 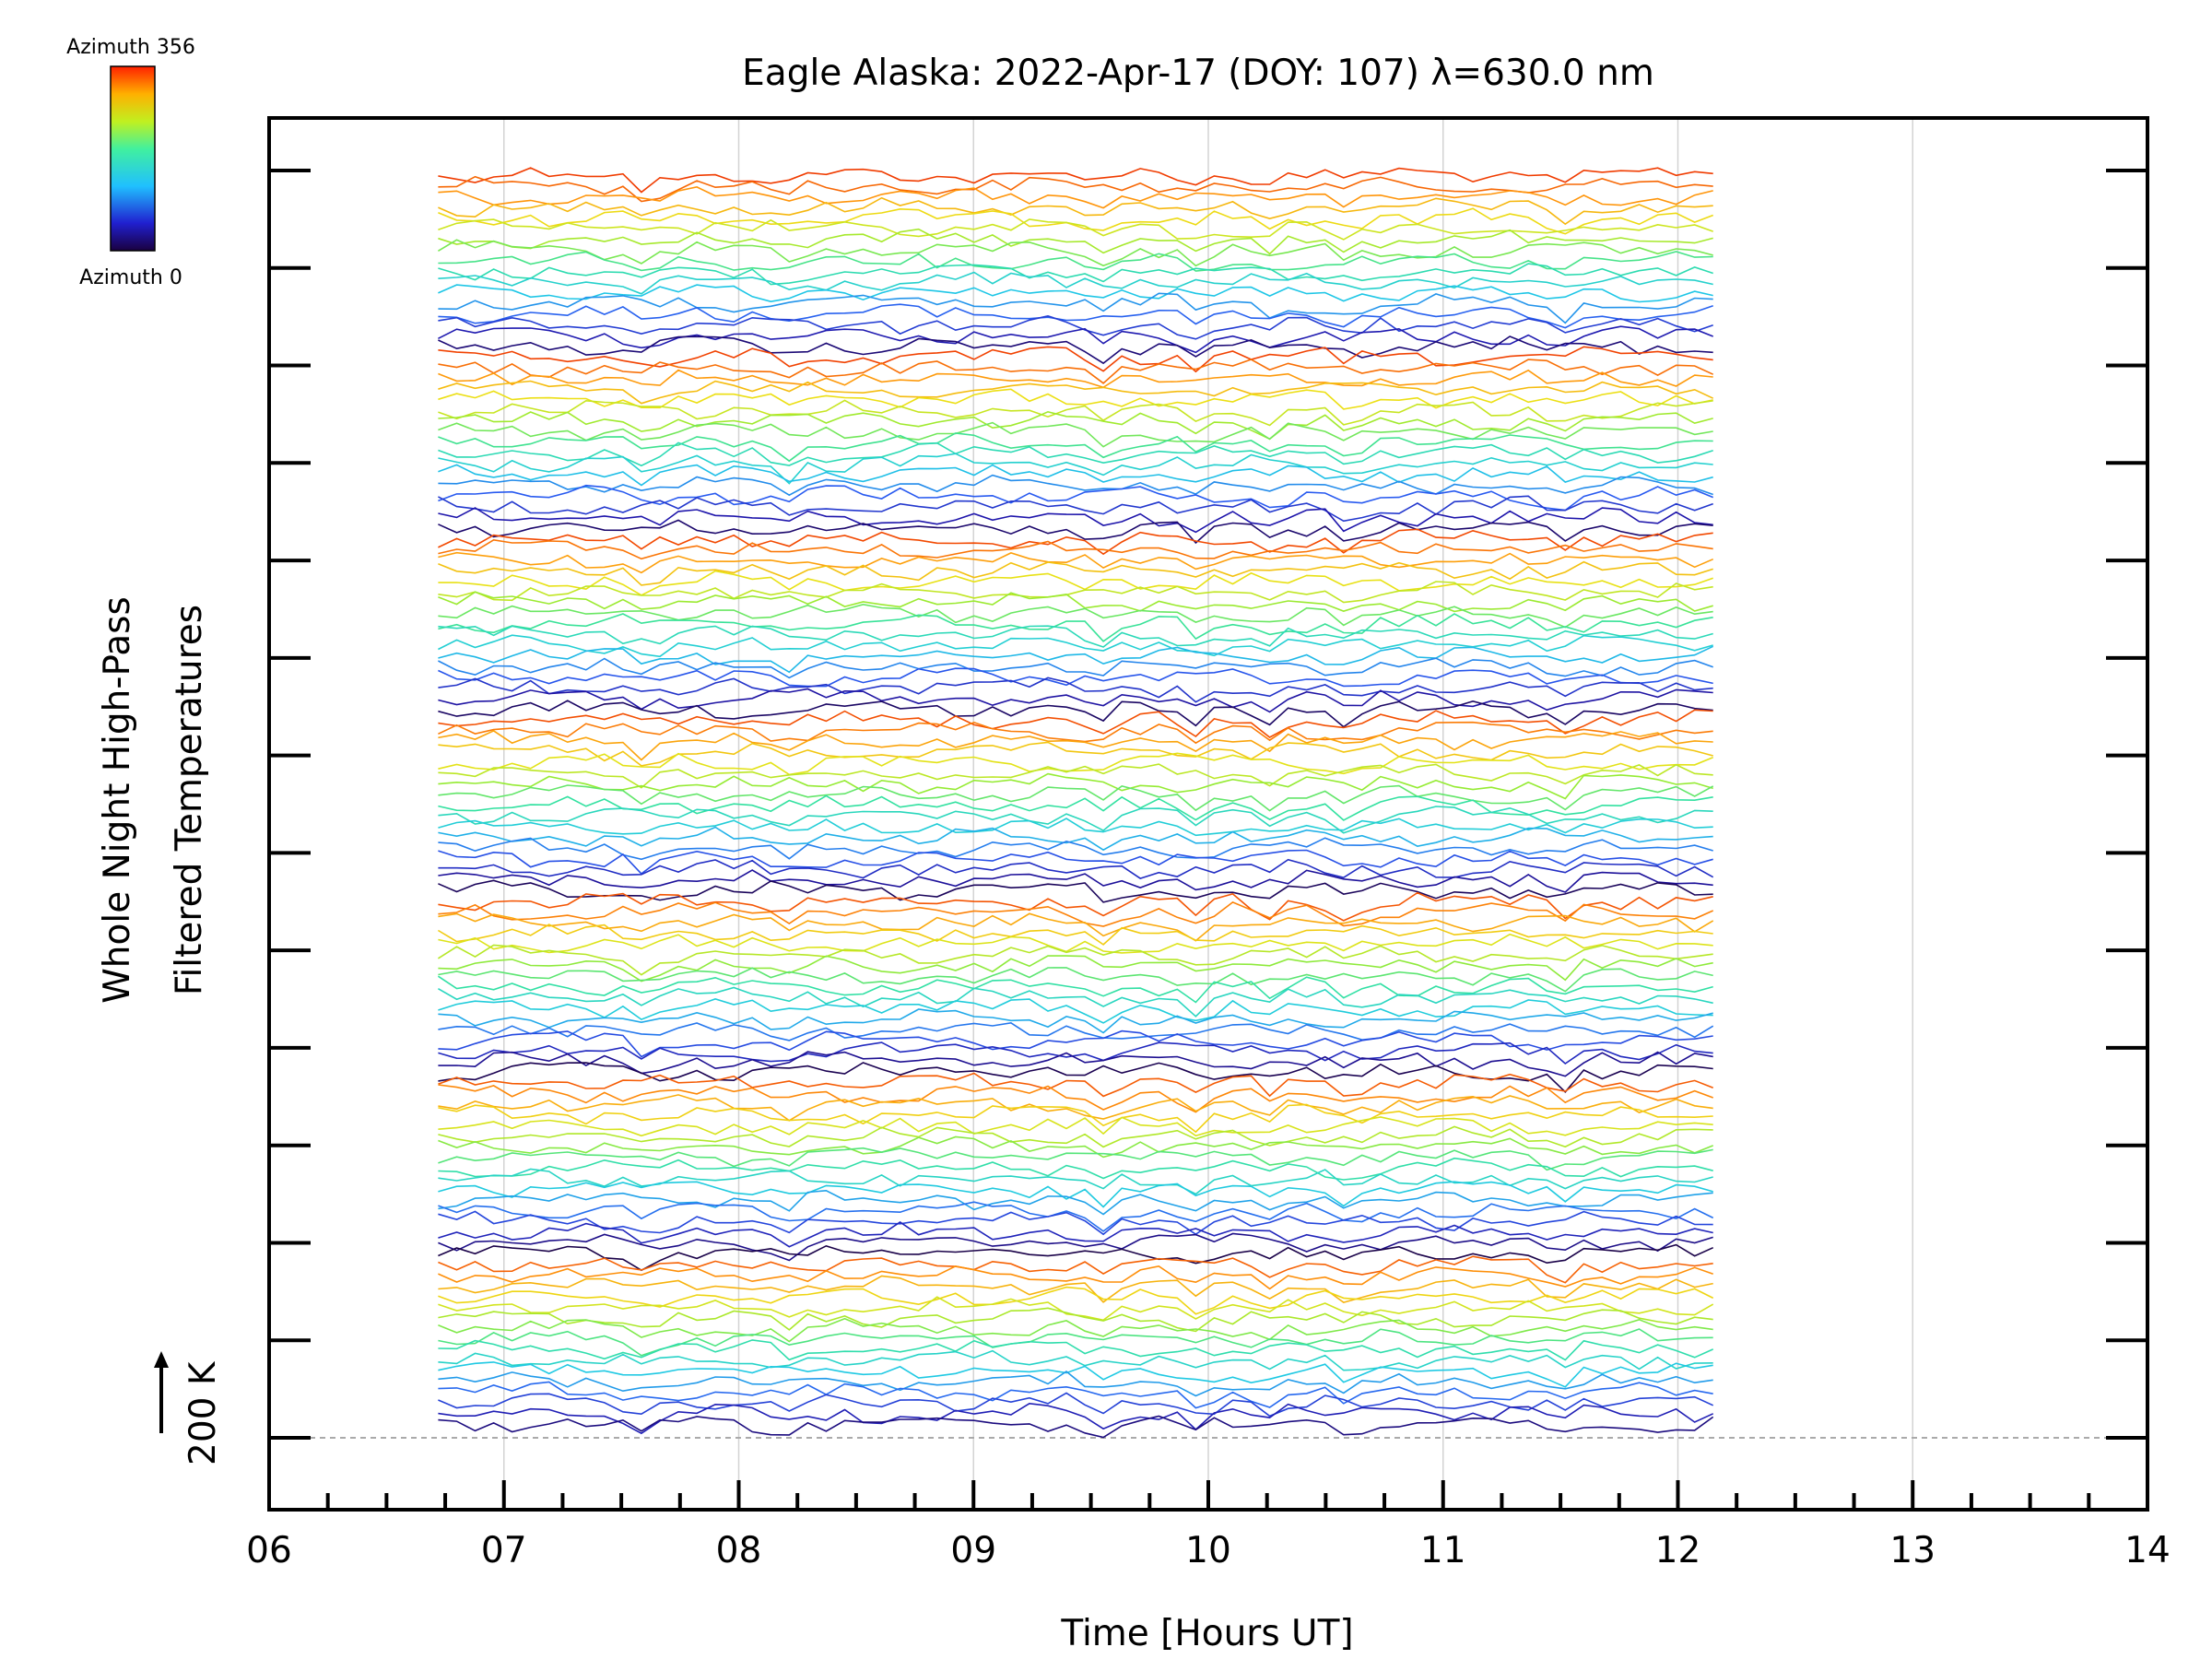 I want to click on colorbar-min-label: Azimuth 0, so click(x=130, y=277).